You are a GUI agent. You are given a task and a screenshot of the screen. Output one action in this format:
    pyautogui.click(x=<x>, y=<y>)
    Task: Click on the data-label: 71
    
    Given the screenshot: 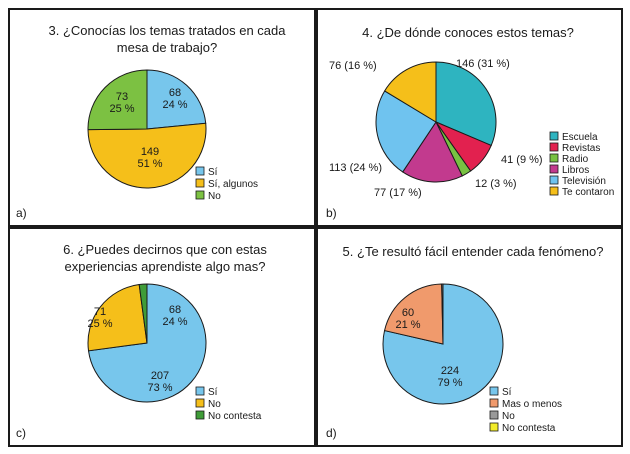 What is the action you would take?
    pyautogui.click(x=100, y=312)
    